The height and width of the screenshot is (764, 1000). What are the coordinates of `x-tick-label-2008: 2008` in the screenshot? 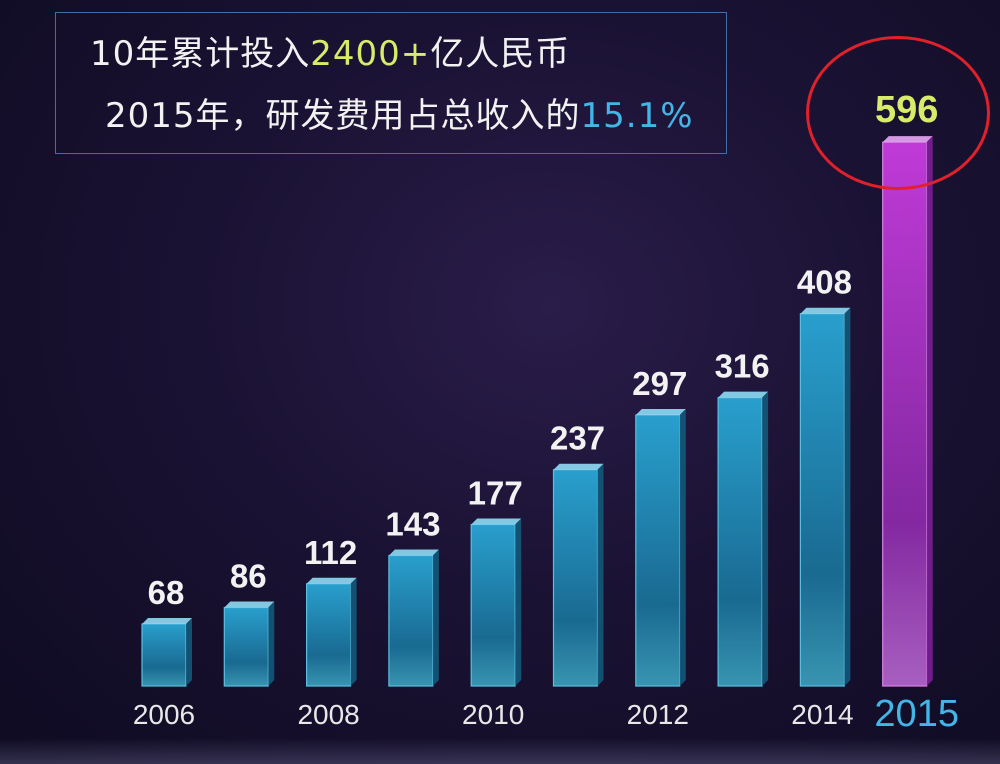 It's located at (328, 714).